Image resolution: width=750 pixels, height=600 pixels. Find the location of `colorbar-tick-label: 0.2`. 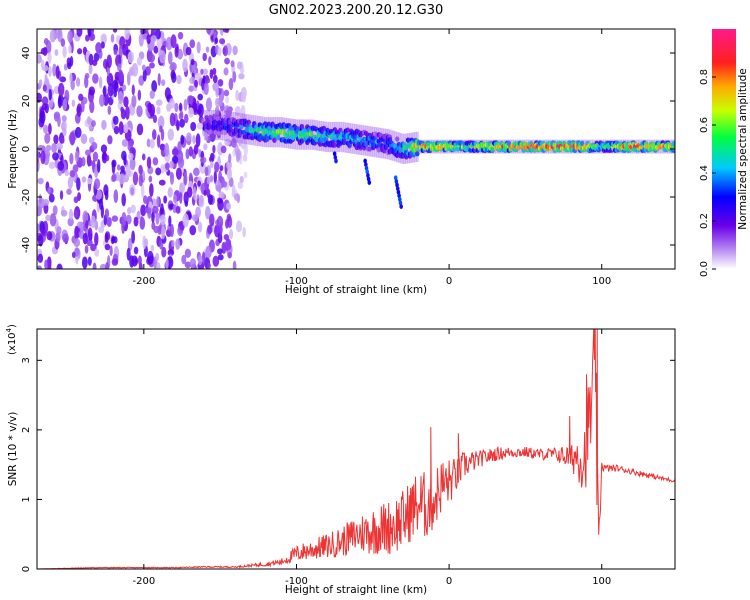

colorbar-tick-label: 0.2 is located at coordinates (704, 221).